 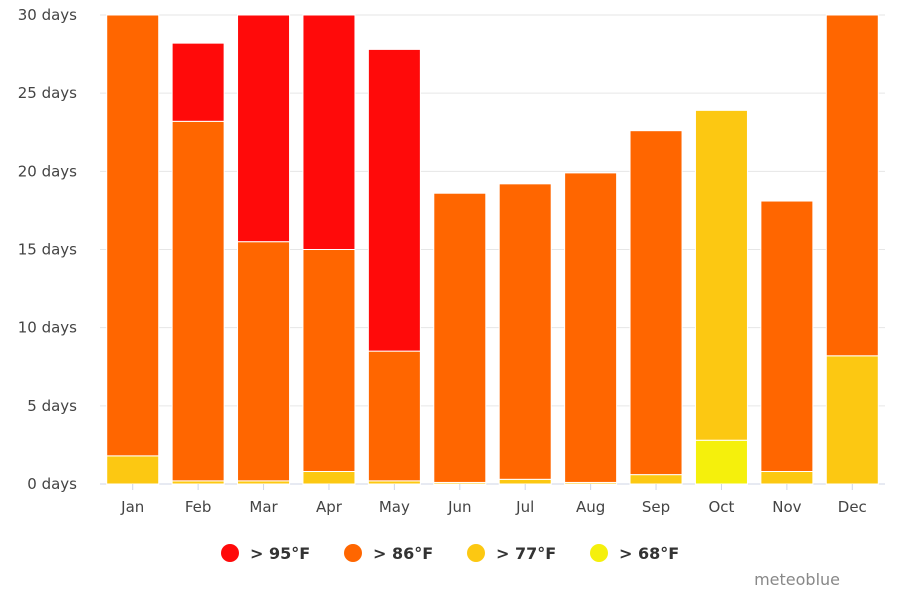 What do you see at coordinates (132, 507) in the screenshot?
I see `x-tick-label: Jan` at bounding box center [132, 507].